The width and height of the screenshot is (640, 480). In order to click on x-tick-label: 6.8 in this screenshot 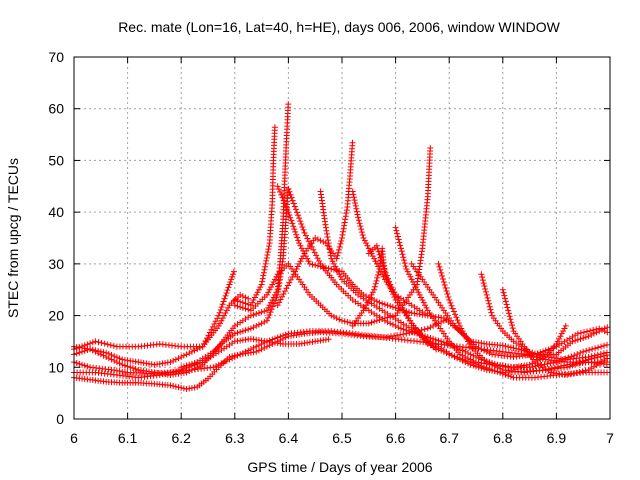, I will do `click(503, 438)`.